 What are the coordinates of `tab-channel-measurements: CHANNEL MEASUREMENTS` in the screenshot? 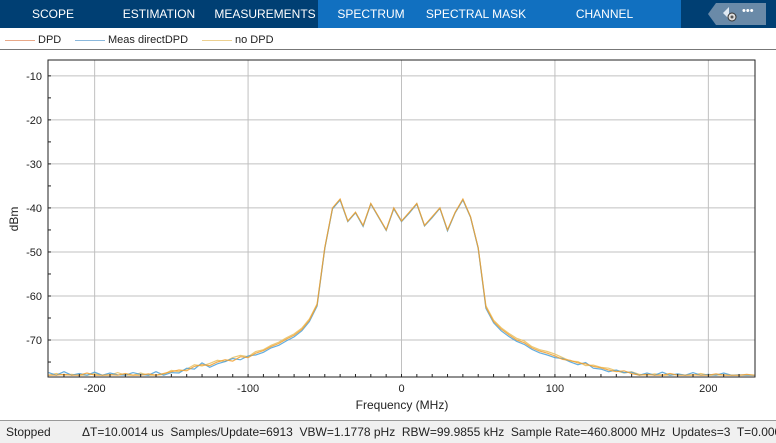 It's located at (604, 25).